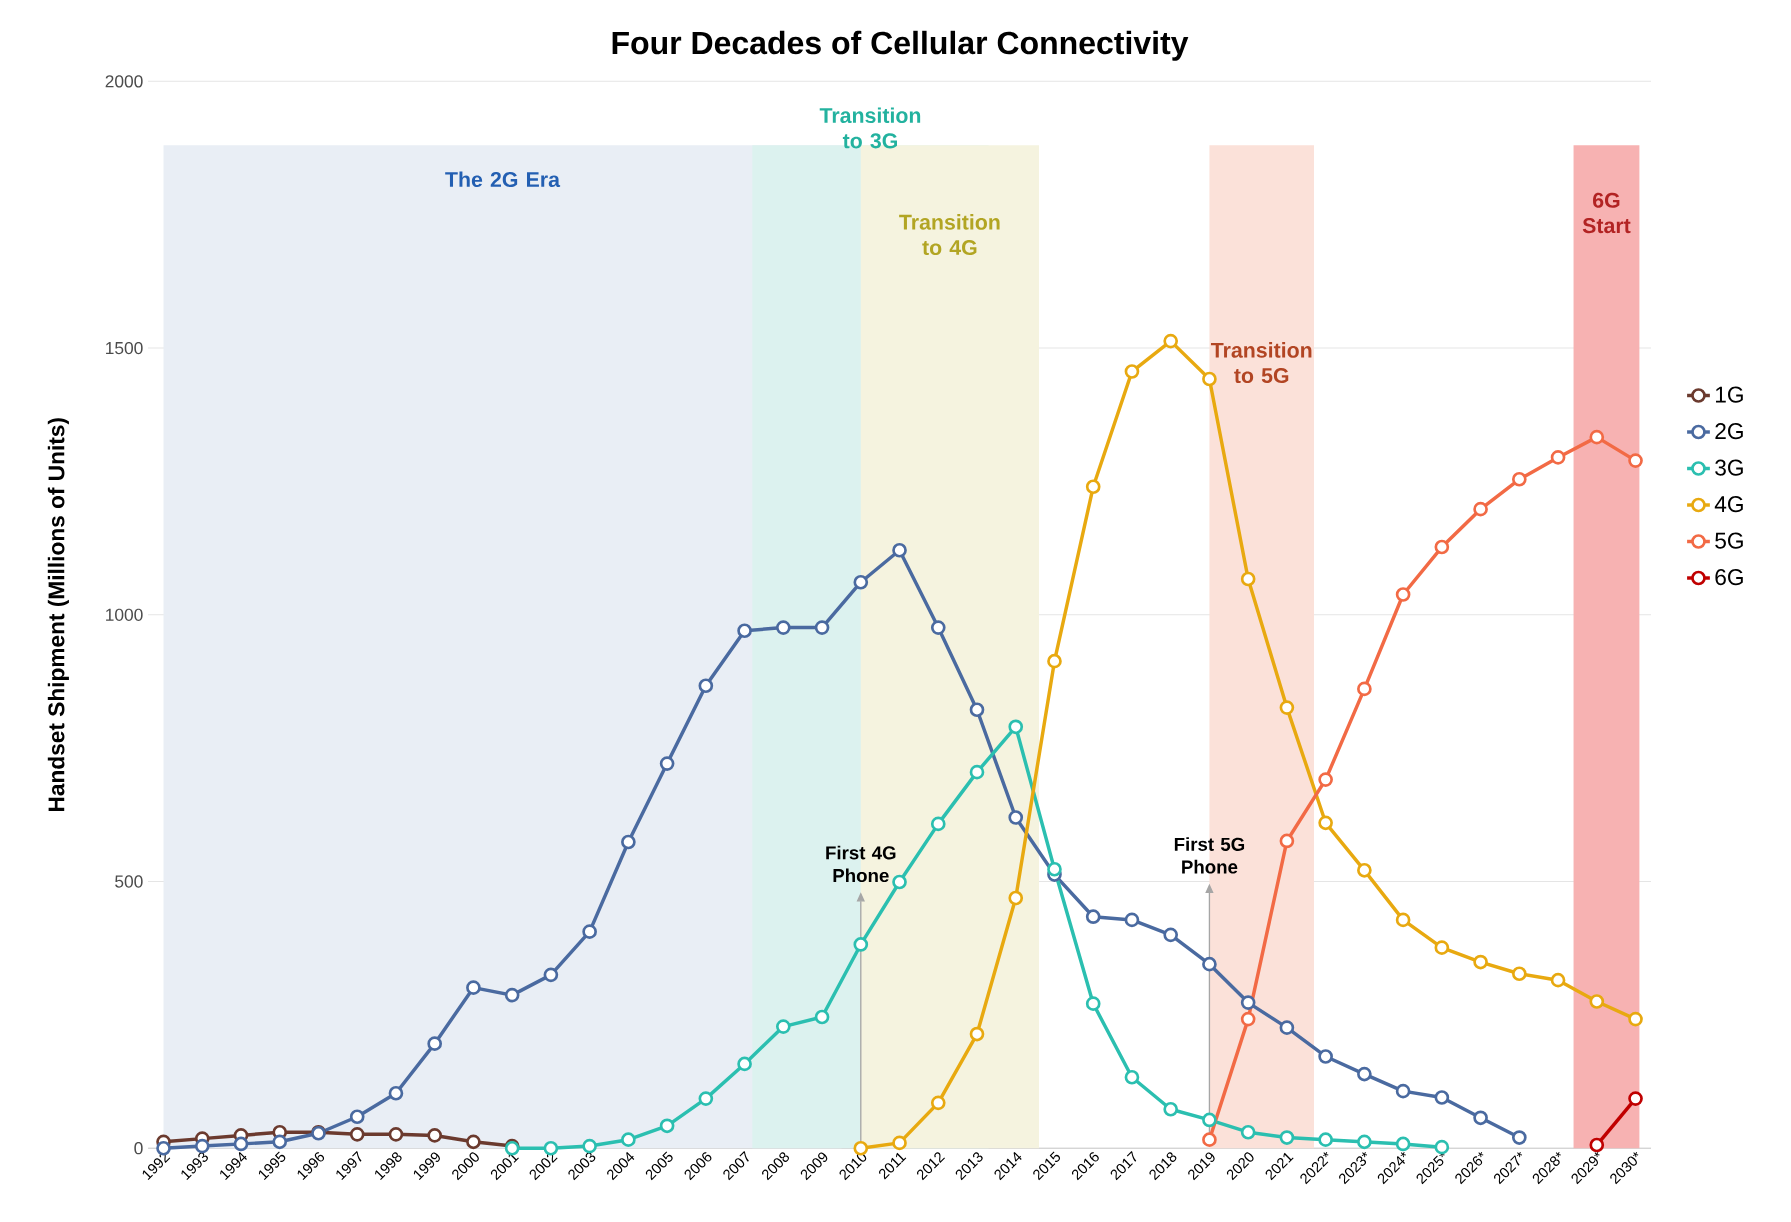 Image resolution: width=1791 pixels, height=1222 pixels. Describe the element at coordinates (124, 348) in the screenshot. I see `y-tick-label: 1500` at that location.